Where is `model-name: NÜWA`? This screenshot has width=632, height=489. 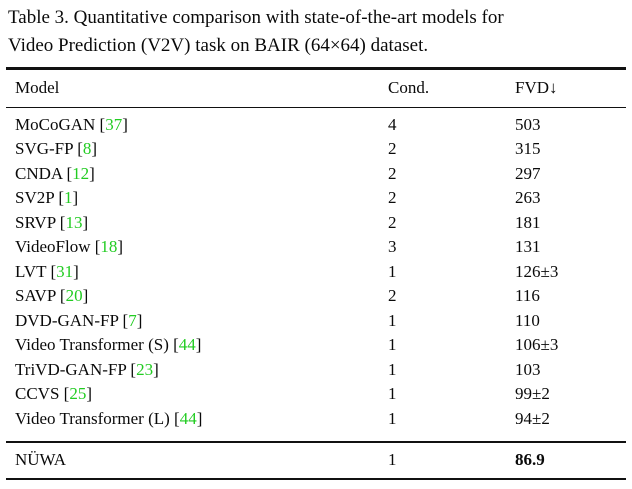 model-name: NÜWA is located at coordinates (40, 460).